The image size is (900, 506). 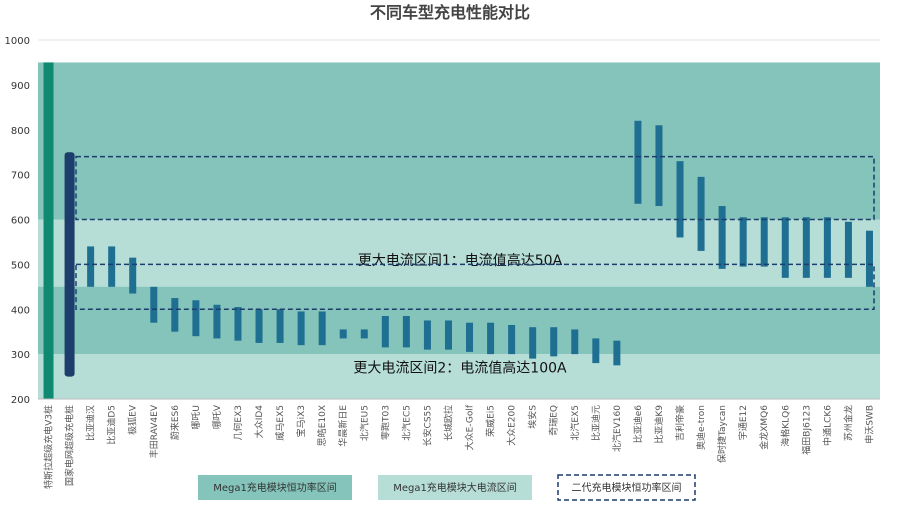 I want to click on x-tick-label: 长安CS55, so click(x=427, y=425).